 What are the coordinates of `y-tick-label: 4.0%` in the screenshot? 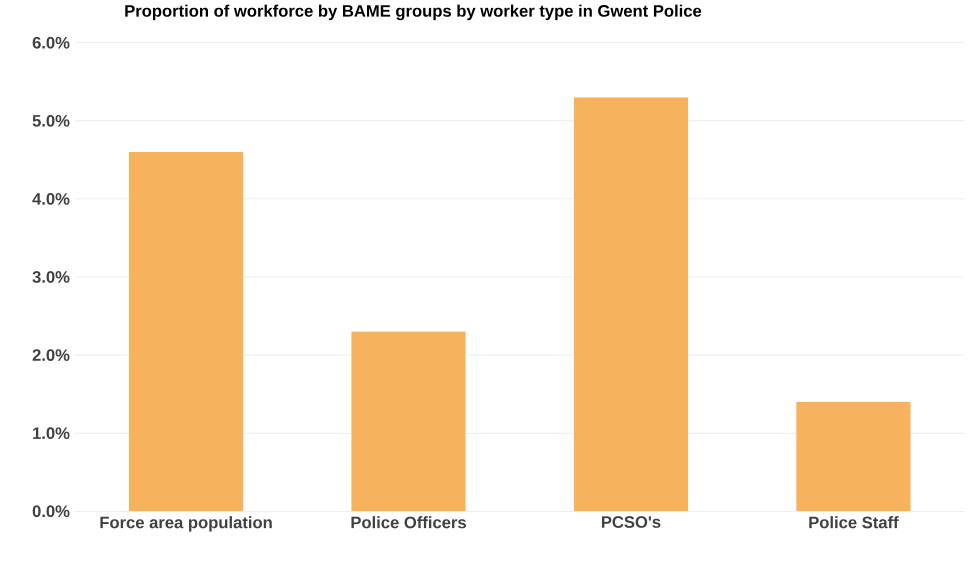 It's located at (51, 198).